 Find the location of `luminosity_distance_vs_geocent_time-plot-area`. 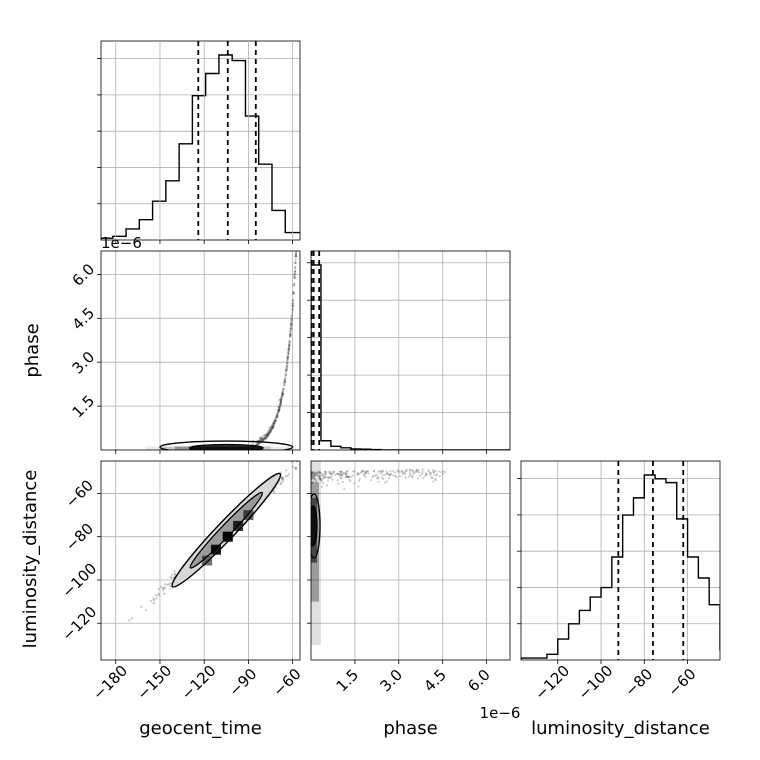

luminosity_distance_vs_geocent_time-plot-area is located at coordinates (228, 526).